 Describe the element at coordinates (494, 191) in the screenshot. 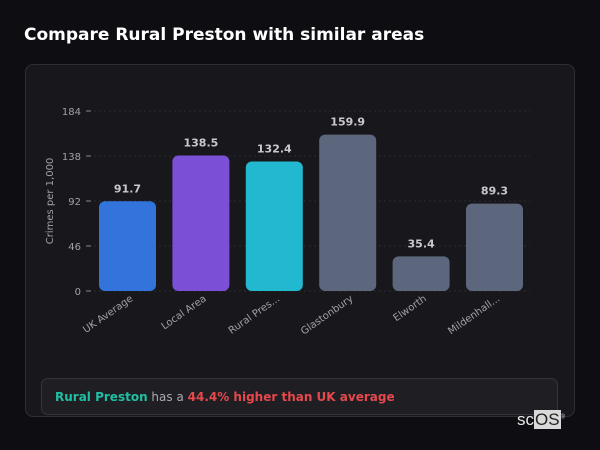

I see `data-label: 89.3` at that location.